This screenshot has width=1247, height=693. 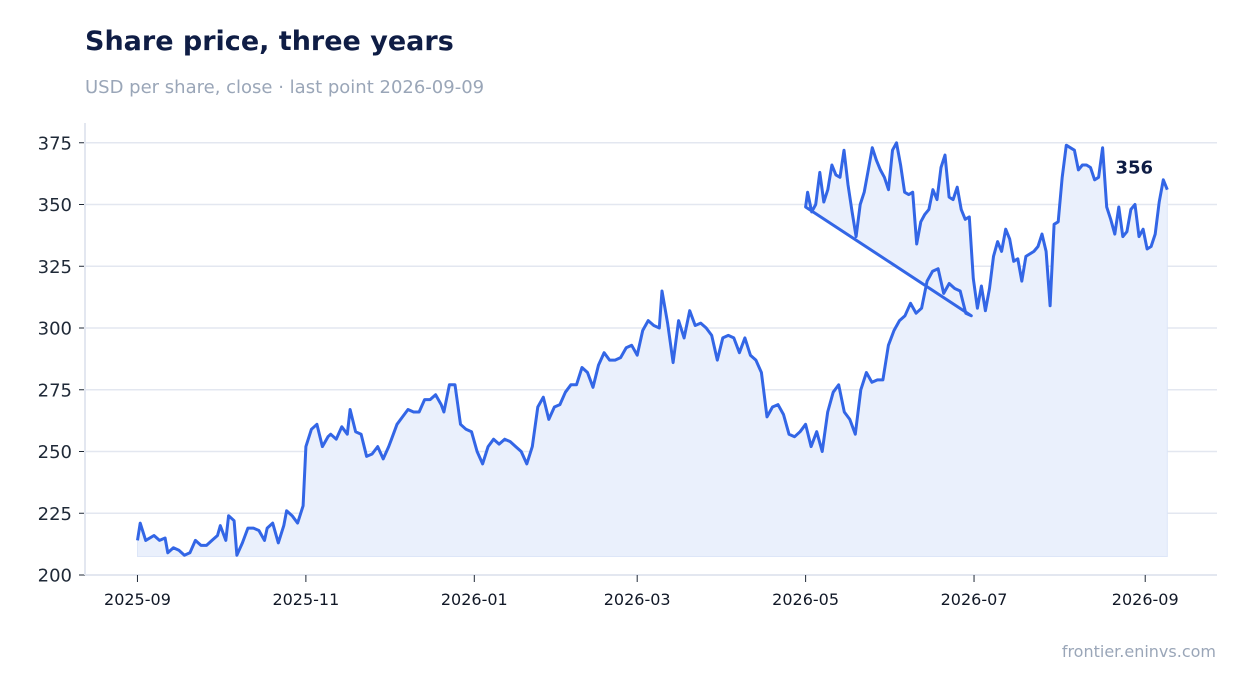 I want to click on x-tick-label: 2026-01, so click(x=474, y=599).